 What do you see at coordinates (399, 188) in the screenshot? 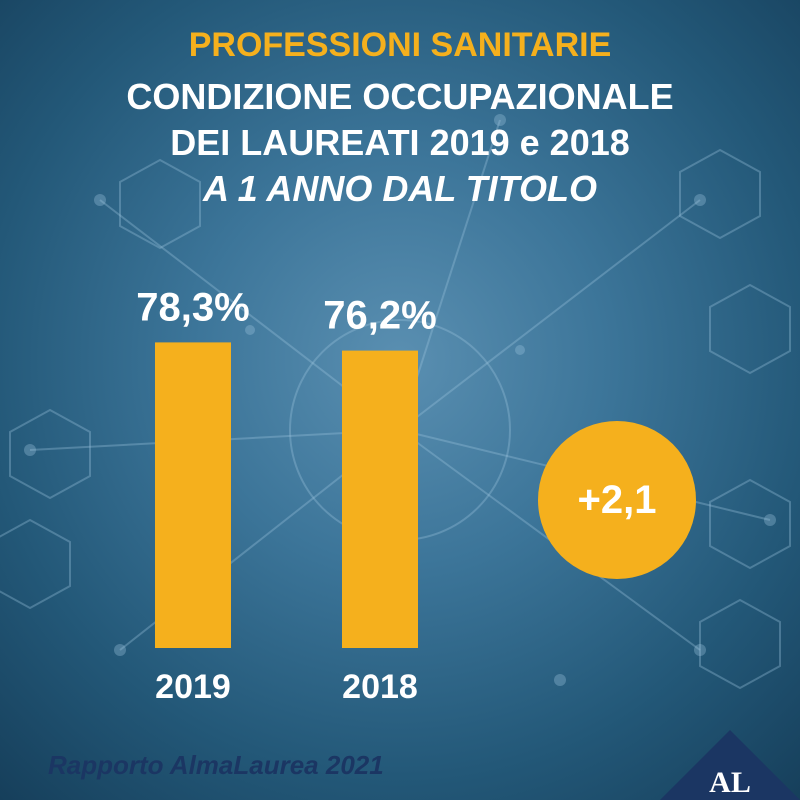
I see `title-line-4: A 1 ANNO DAL TITOLO` at bounding box center [399, 188].